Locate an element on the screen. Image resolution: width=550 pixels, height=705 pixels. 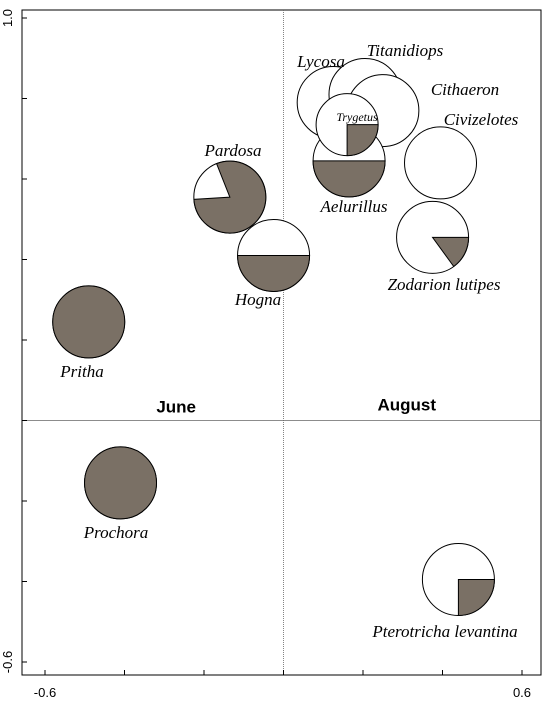
x-tick-label: 0.6 is located at coordinates (522, 692).